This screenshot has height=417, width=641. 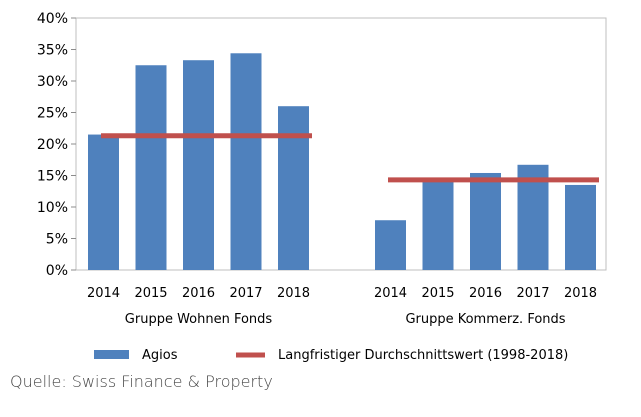 What do you see at coordinates (485, 319) in the screenshot?
I see `group-label: Gruppe Kommerz. Fonds` at bounding box center [485, 319].